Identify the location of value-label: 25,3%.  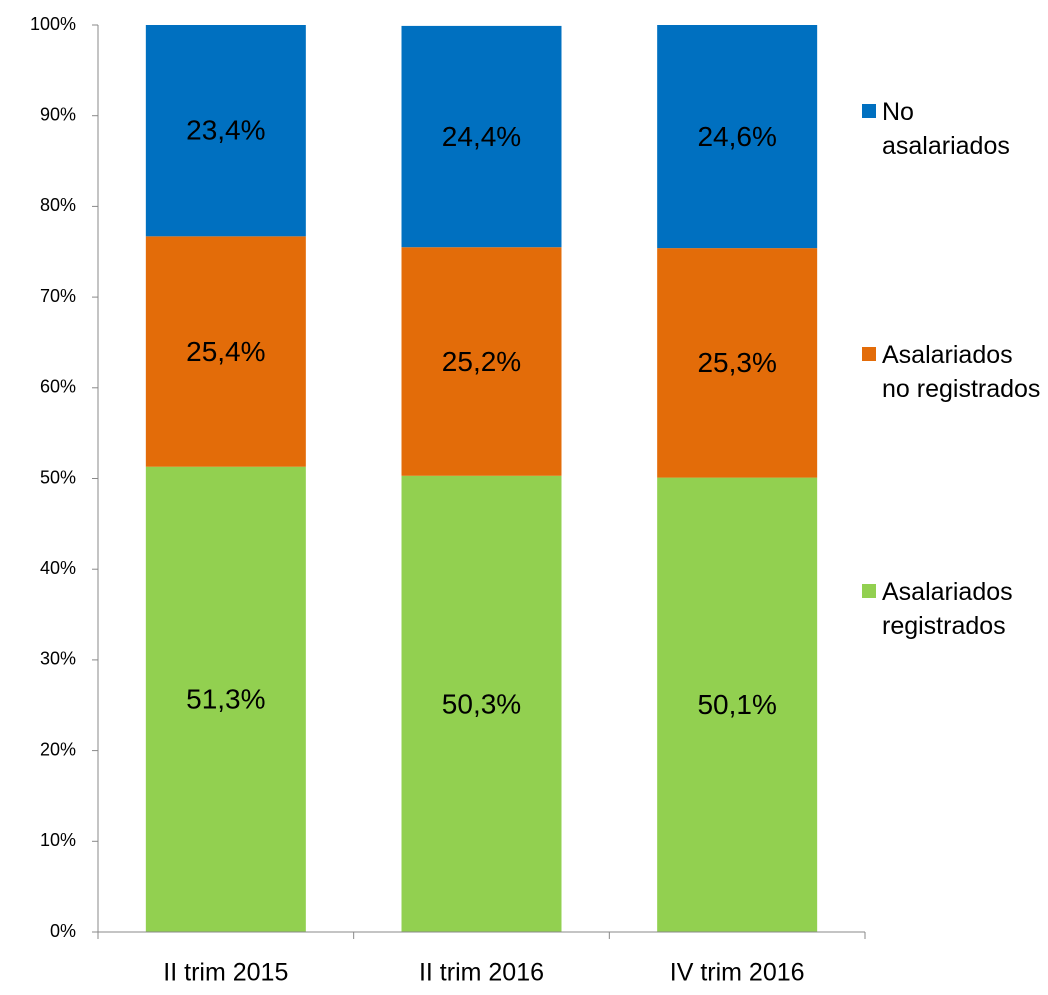
(736, 362).